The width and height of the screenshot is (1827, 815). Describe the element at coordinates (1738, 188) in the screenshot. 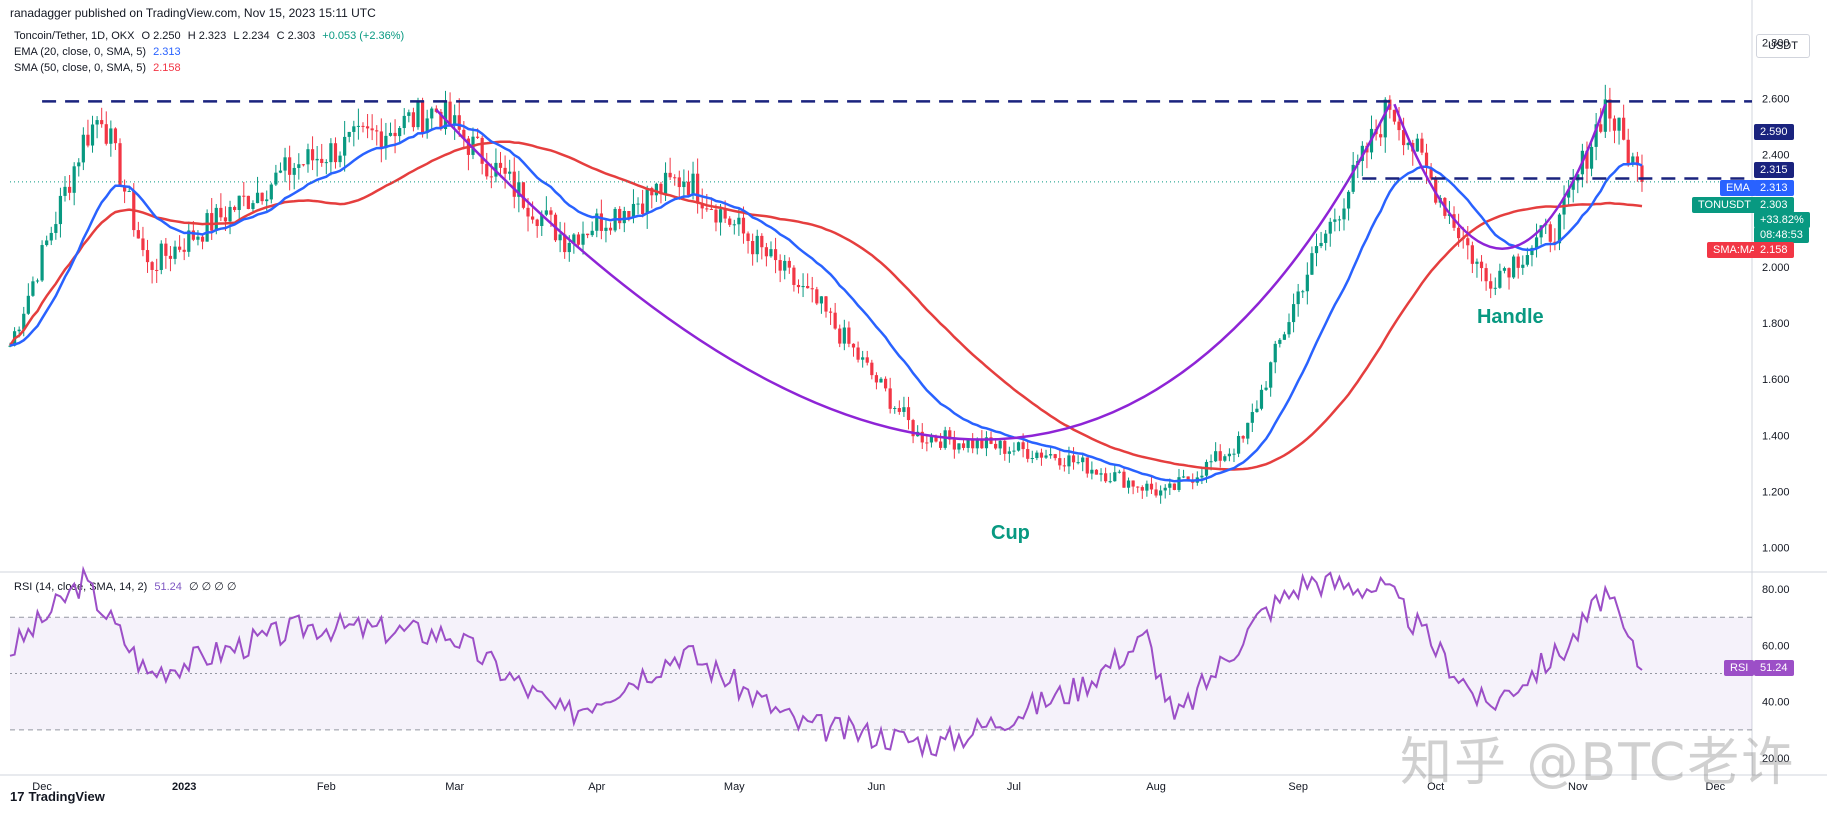

I see `ema-name-tag: EMA` at that location.